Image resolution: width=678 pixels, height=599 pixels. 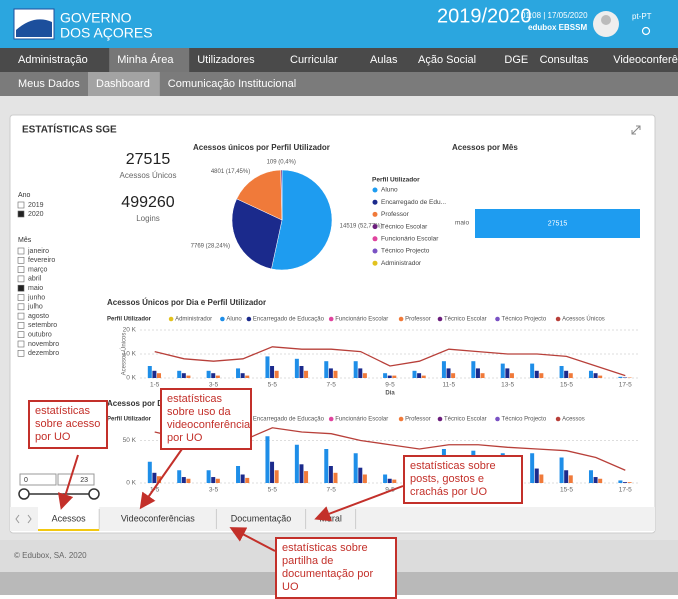 I want to click on x-tick-label: 15-5, so click(x=566, y=385).